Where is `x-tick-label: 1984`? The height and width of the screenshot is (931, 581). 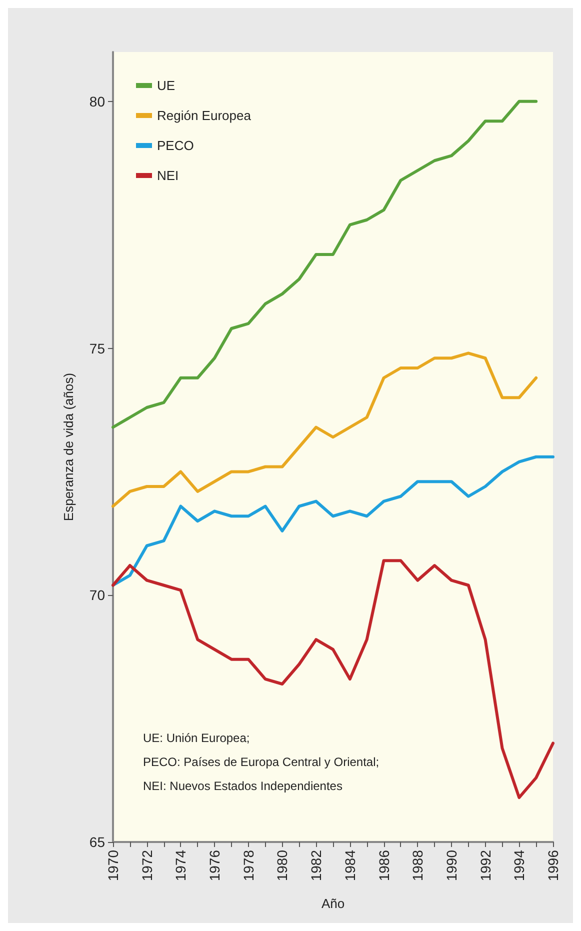
x-tick-label: 1984 is located at coordinates (350, 866).